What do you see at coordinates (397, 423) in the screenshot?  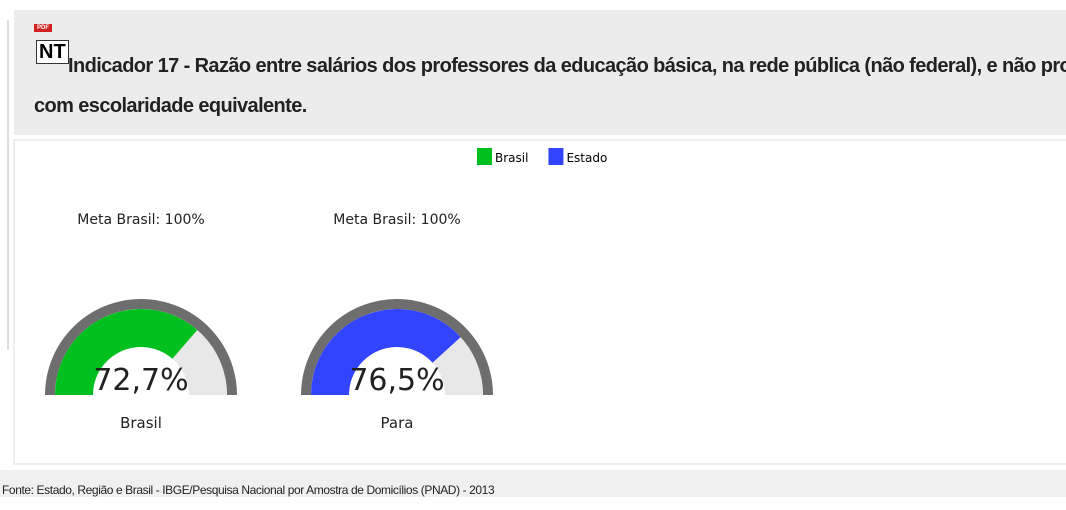 I see `category-label: Para` at bounding box center [397, 423].